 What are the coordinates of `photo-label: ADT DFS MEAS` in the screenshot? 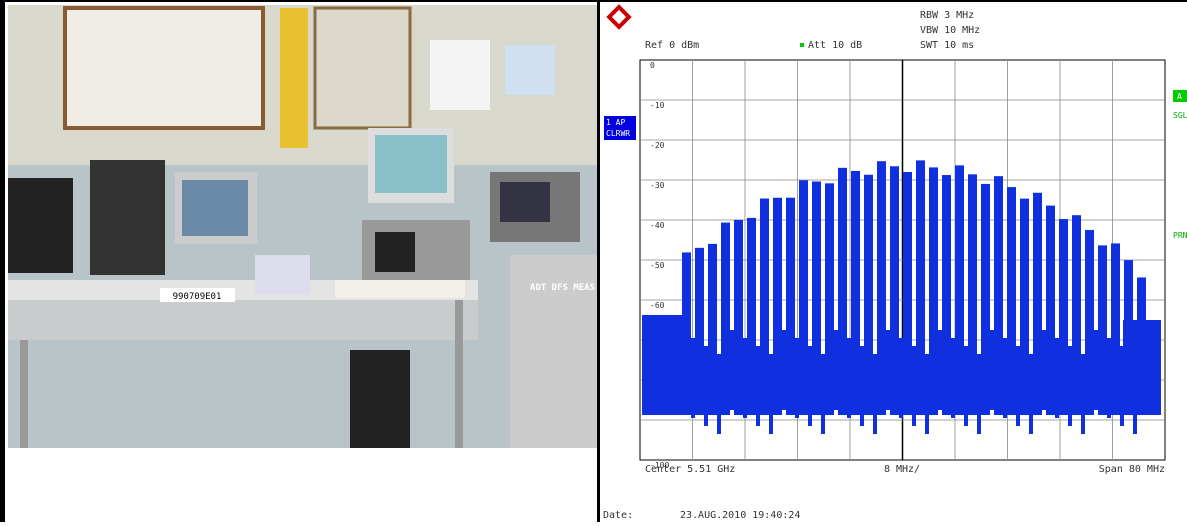 It's located at (562, 288).